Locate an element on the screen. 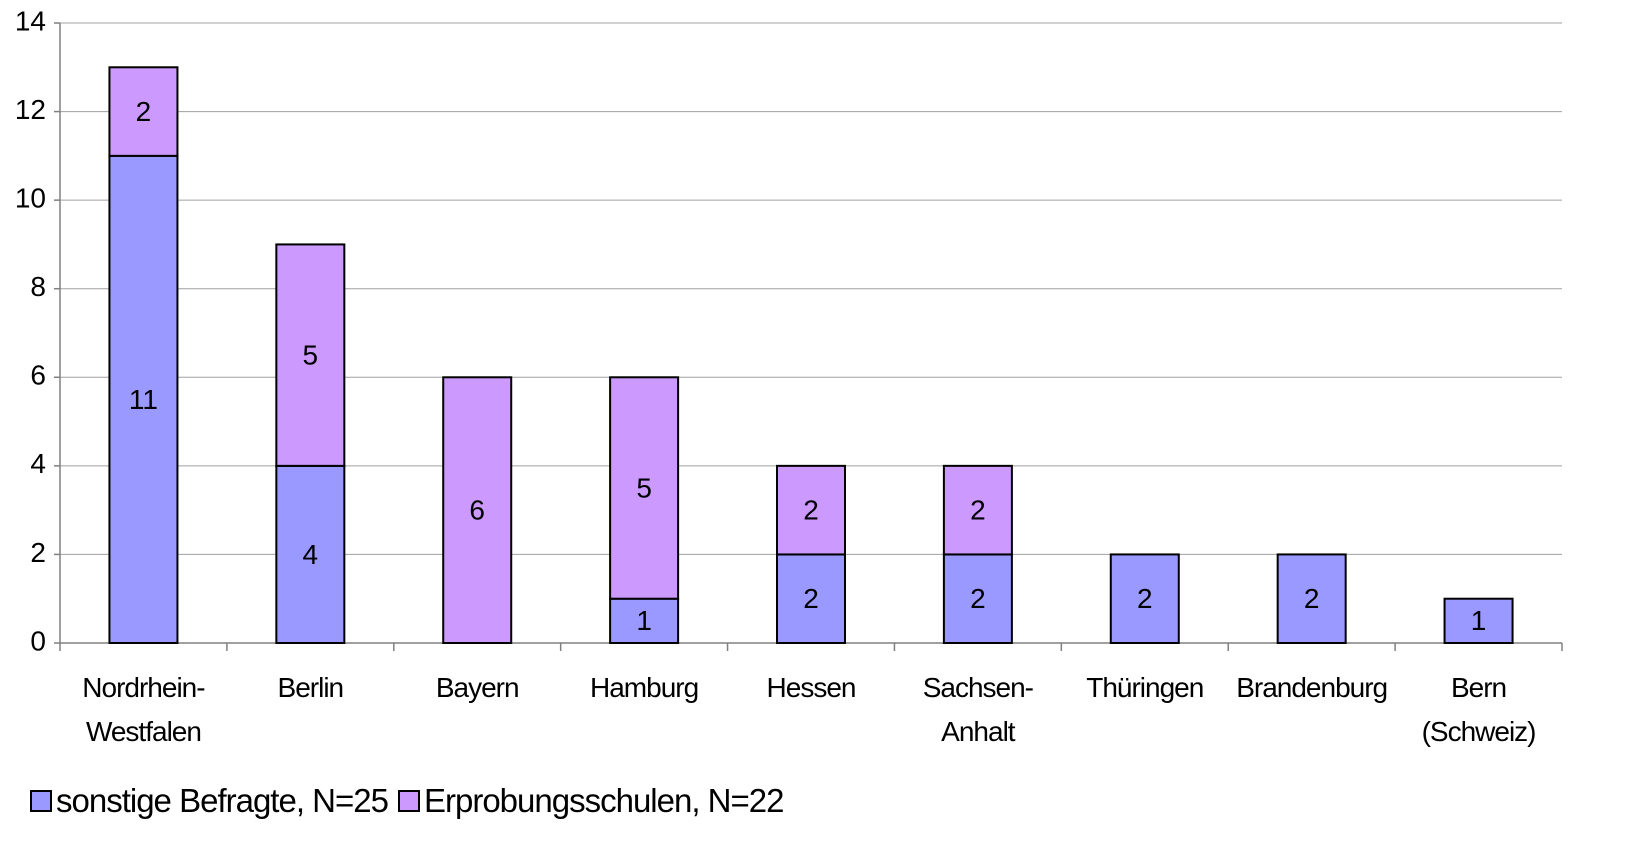  x-tick-label: Nordrhein-Westfalen is located at coordinates (143, 709).